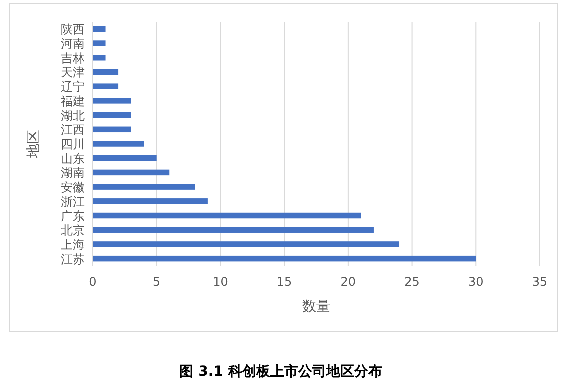 The image size is (563, 381). I want to click on y-tick-label: 山东, so click(73, 159).